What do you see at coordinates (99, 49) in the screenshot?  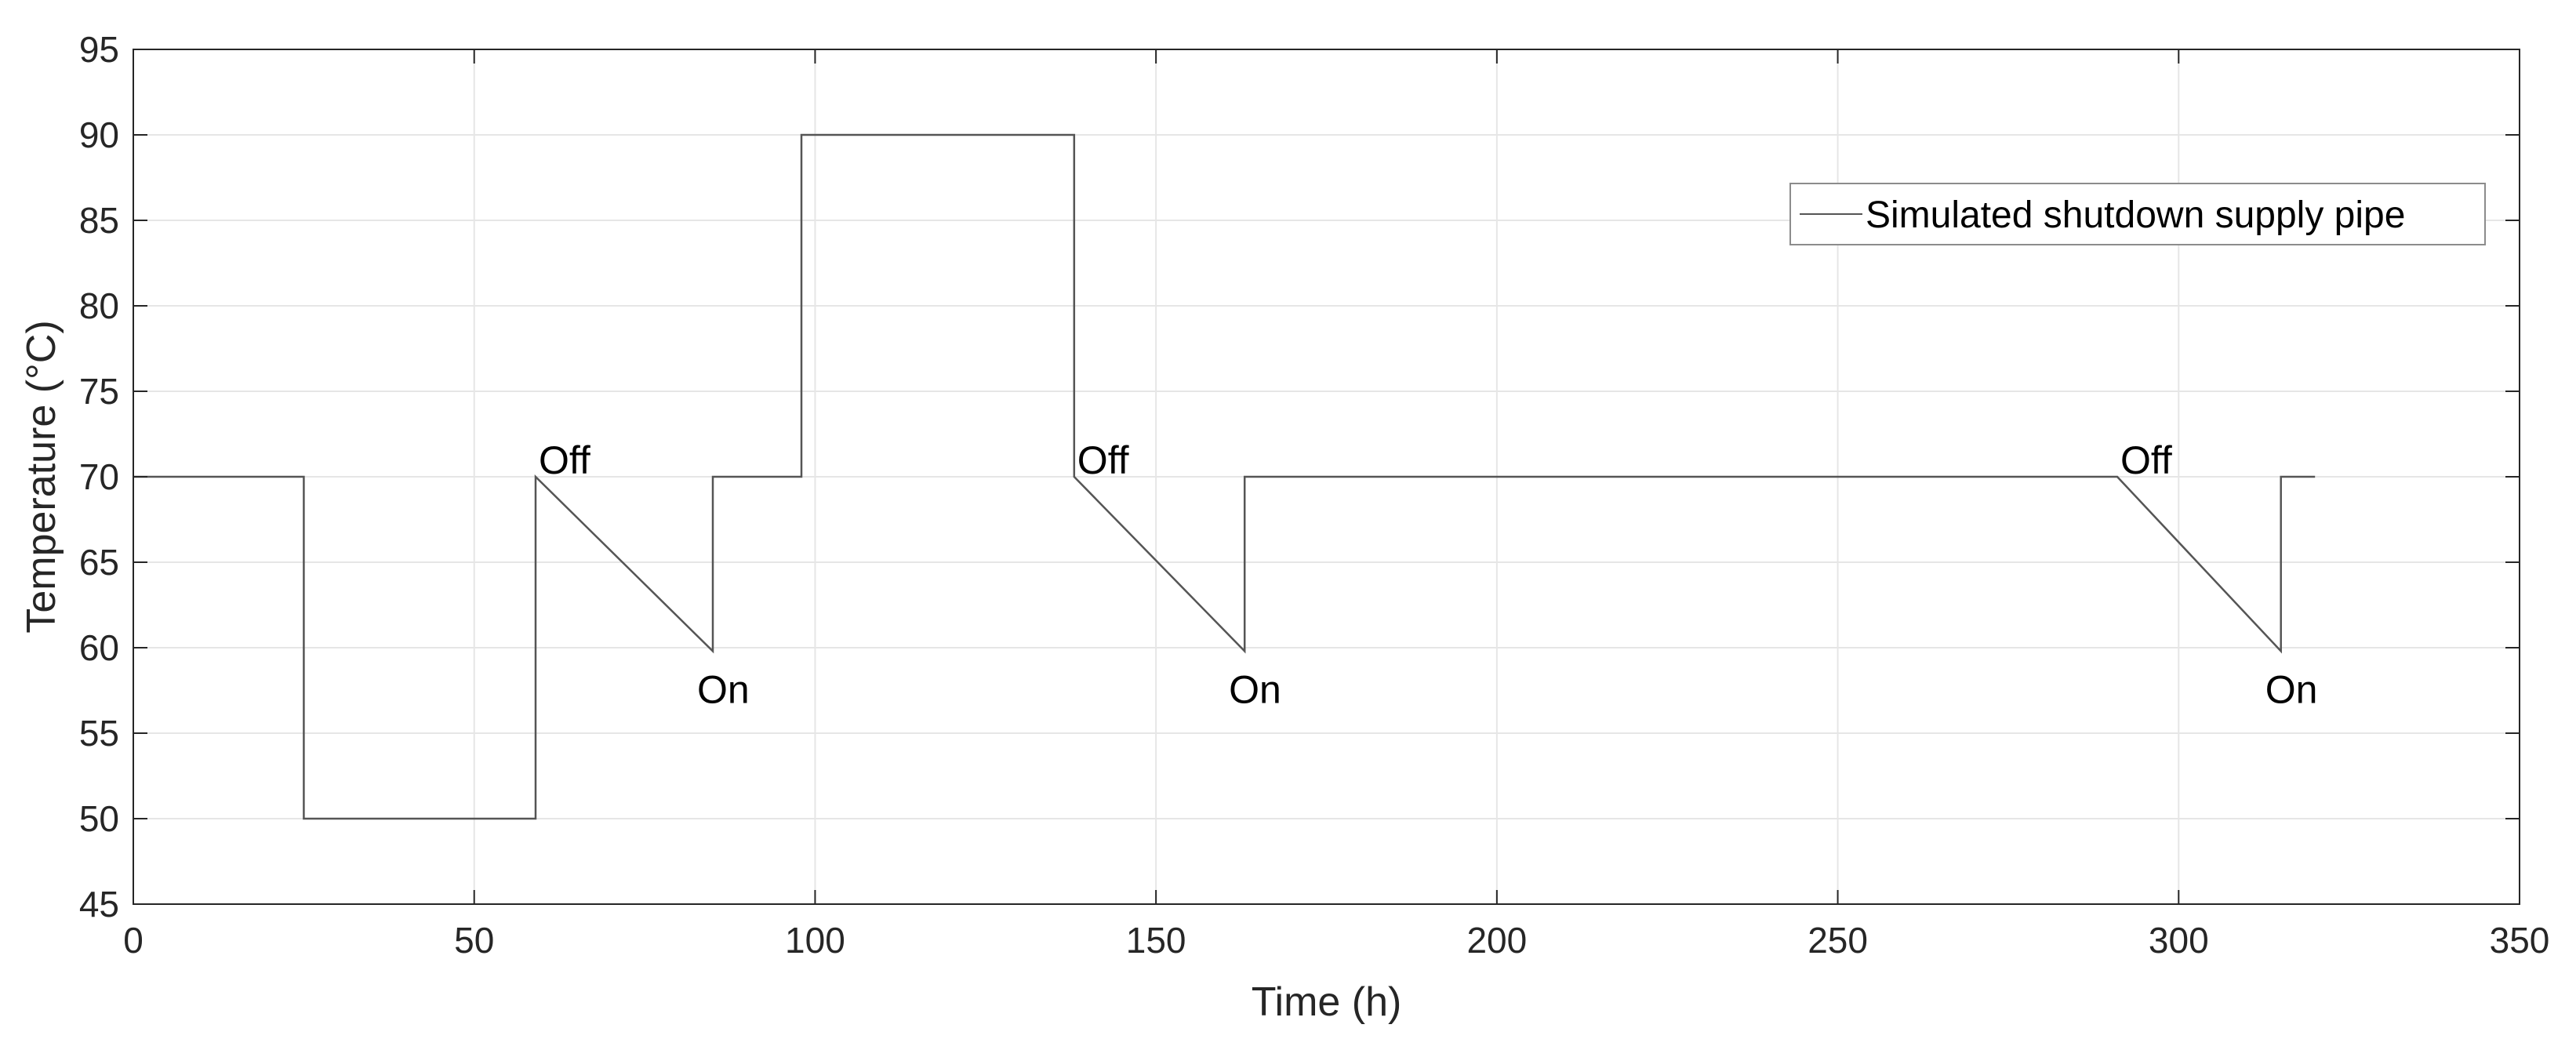 I see `y-tick-label: 95` at bounding box center [99, 49].